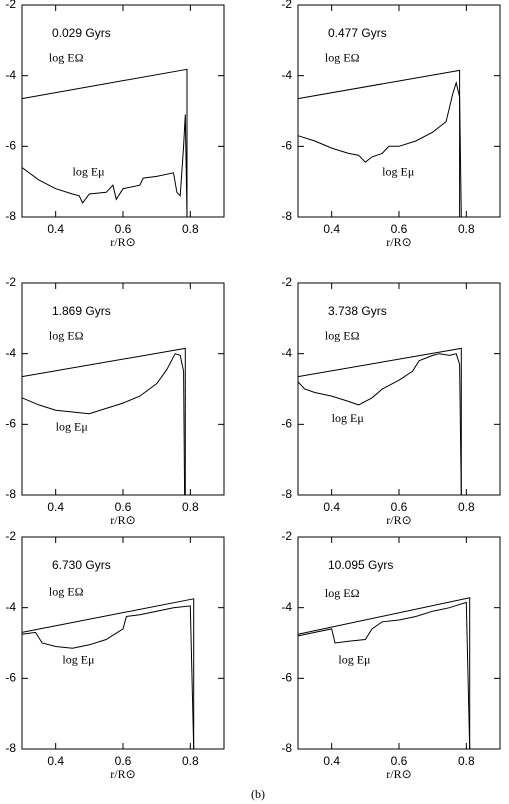  I want to click on panel-title: 3.738 Gyrs, so click(357, 311).